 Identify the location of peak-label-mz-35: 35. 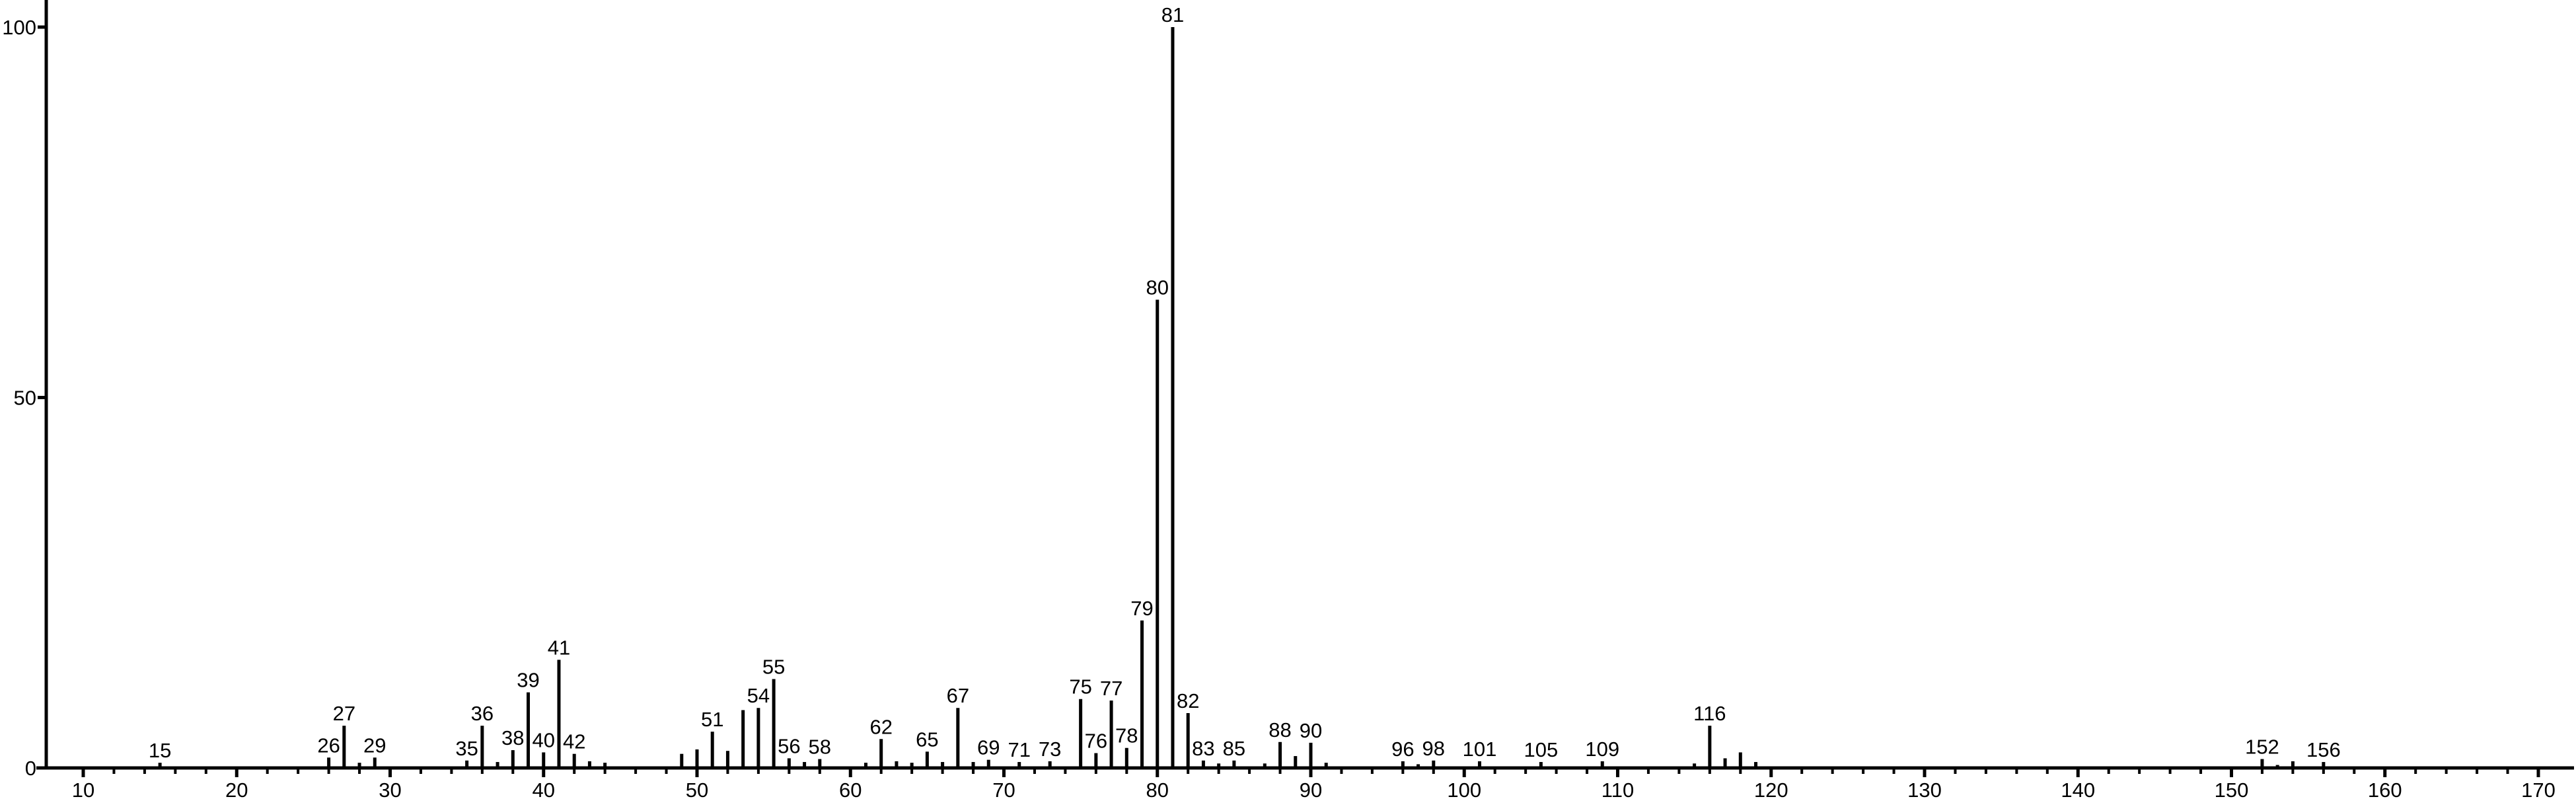
(466, 748).